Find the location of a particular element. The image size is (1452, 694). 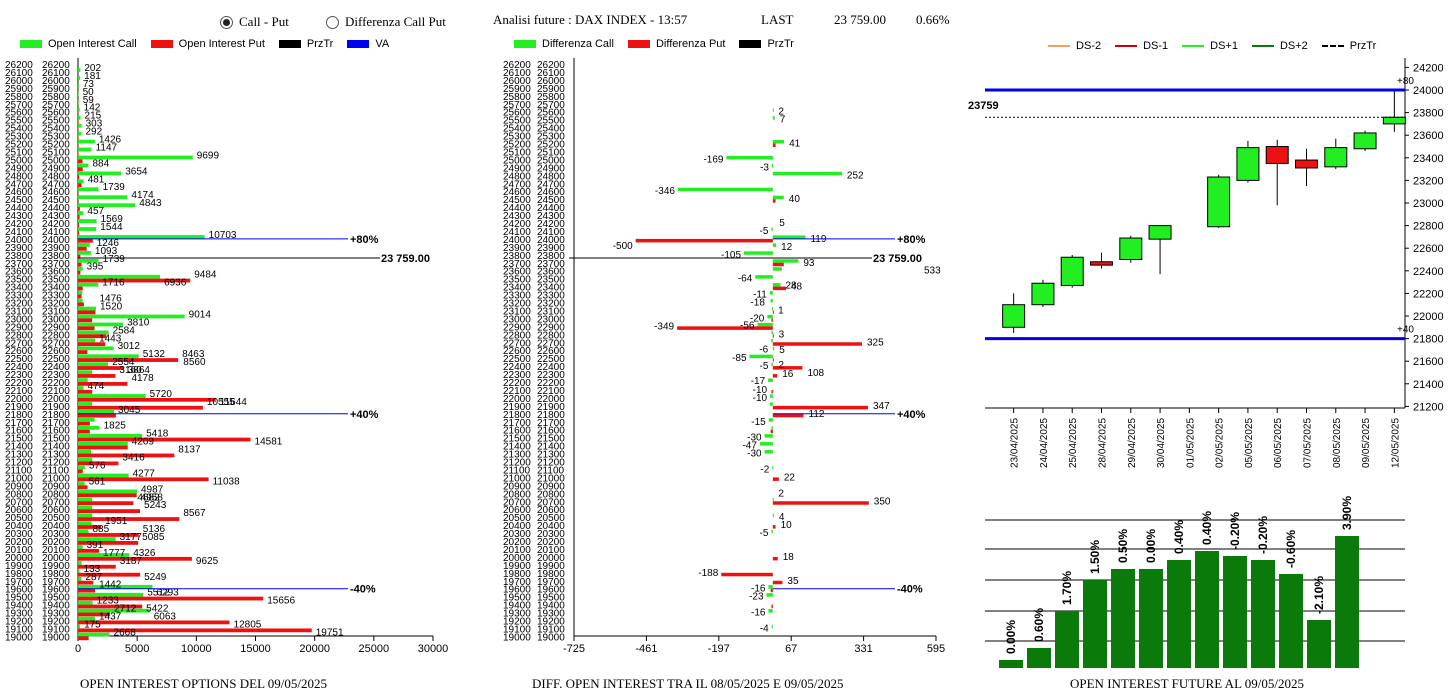

value-label: 11038 is located at coordinates (227, 481).